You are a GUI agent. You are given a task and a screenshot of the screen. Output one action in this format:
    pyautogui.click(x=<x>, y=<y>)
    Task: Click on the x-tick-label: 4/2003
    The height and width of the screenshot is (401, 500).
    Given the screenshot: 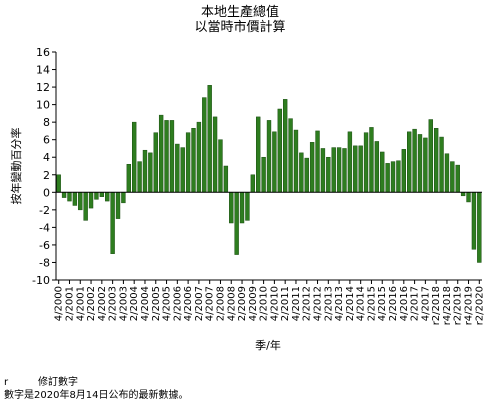 What is the action you would take?
    pyautogui.click(x=123, y=303)
    